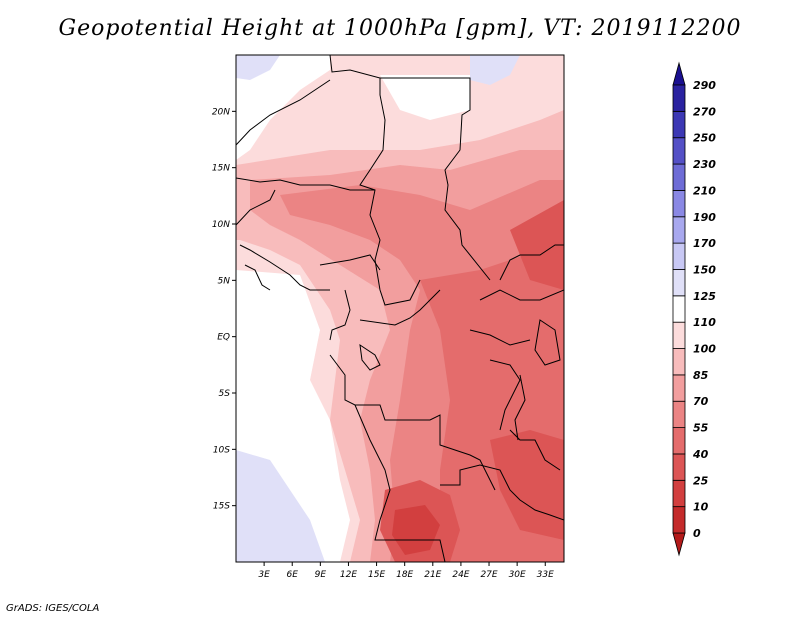 The image size is (800, 618). Describe the element at coordinates (679, 73) in the screenshot. I see `colorbar-max-triangle` at that location.